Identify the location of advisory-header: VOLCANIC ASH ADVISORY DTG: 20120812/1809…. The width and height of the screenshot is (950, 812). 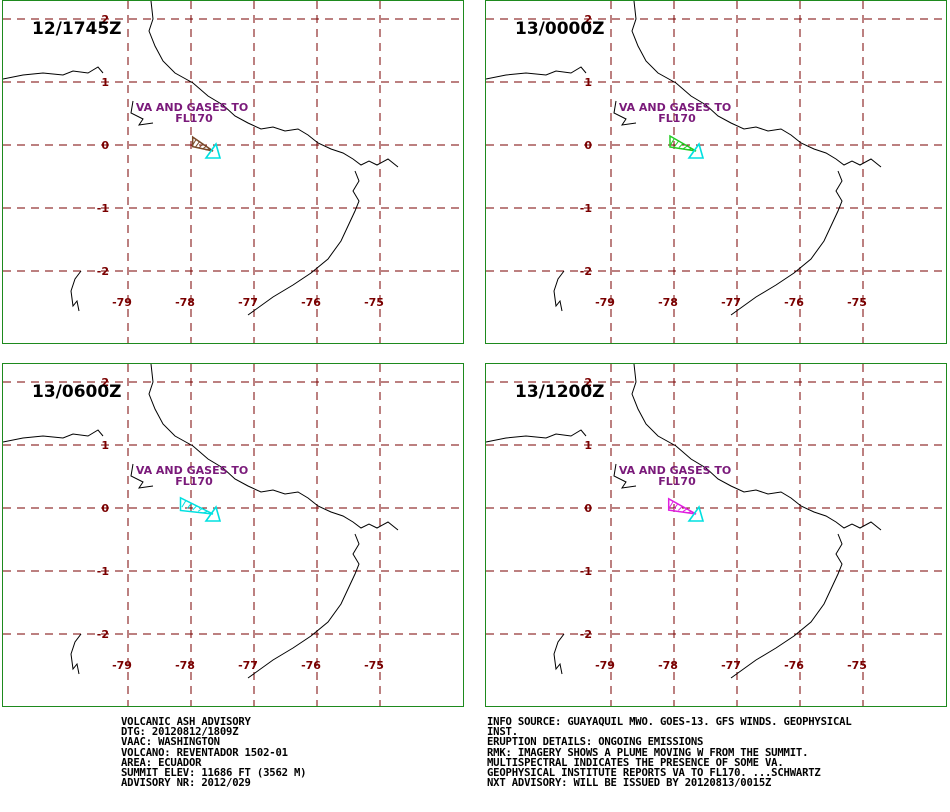
(214, 753).